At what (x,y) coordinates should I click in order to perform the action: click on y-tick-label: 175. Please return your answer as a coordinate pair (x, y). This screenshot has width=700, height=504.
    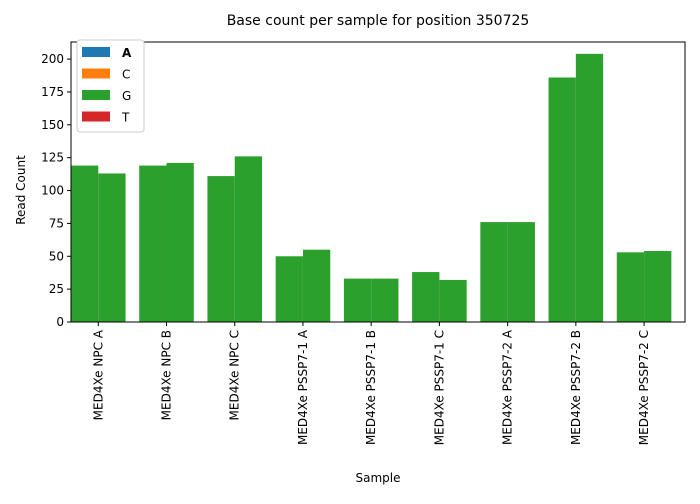
    Looking at the image, I should click on (52, 92).